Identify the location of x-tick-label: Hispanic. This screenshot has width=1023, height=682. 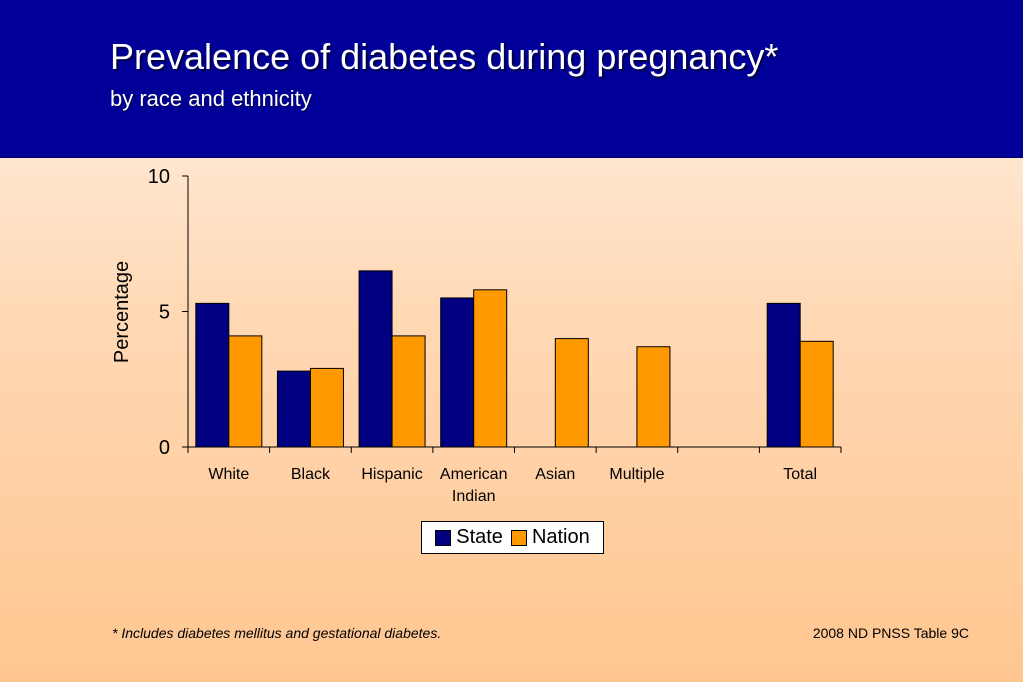
(391, 474).